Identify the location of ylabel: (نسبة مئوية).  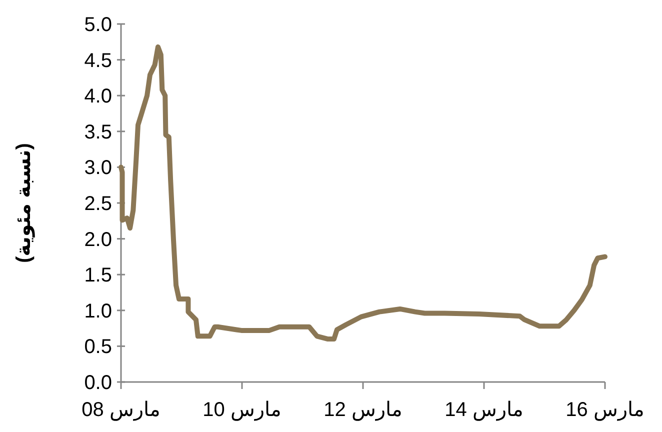
(24, 203).